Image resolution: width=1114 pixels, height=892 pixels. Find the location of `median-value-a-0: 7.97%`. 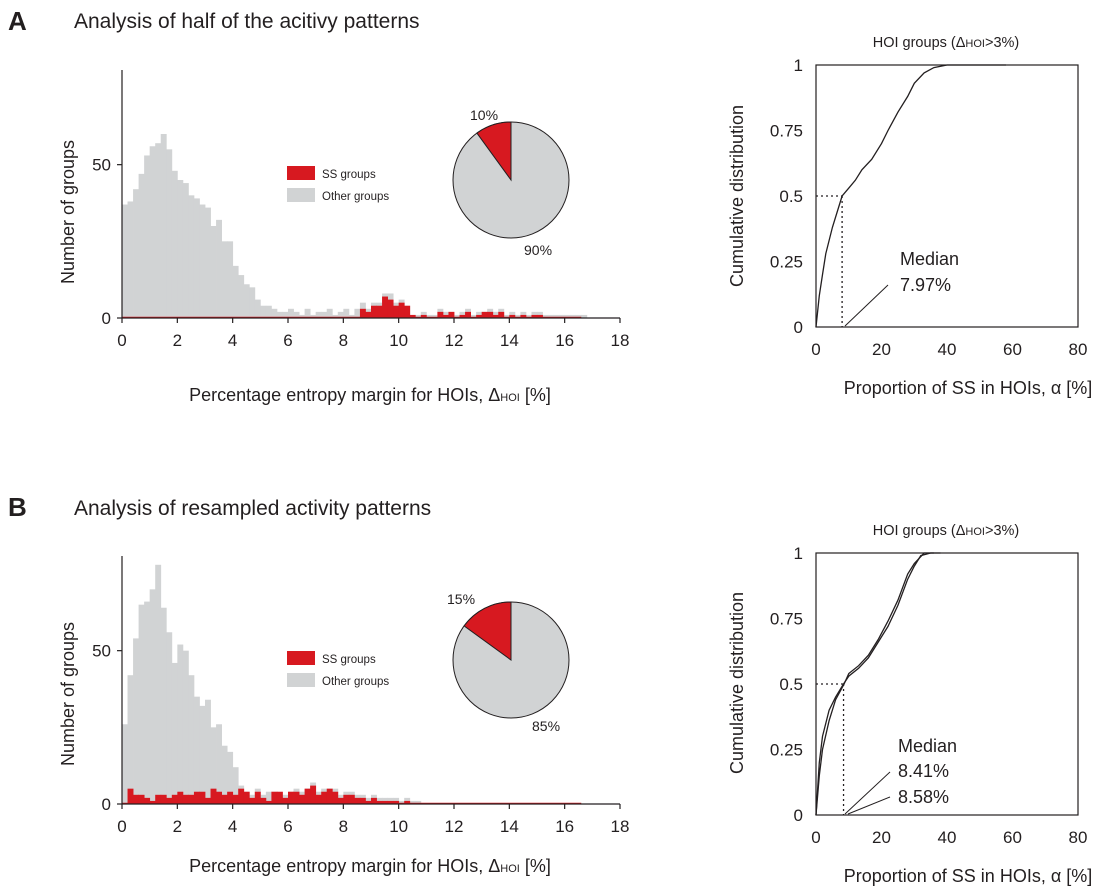

median-value-a-0: 7.97% is located at coordinates (925, 285).